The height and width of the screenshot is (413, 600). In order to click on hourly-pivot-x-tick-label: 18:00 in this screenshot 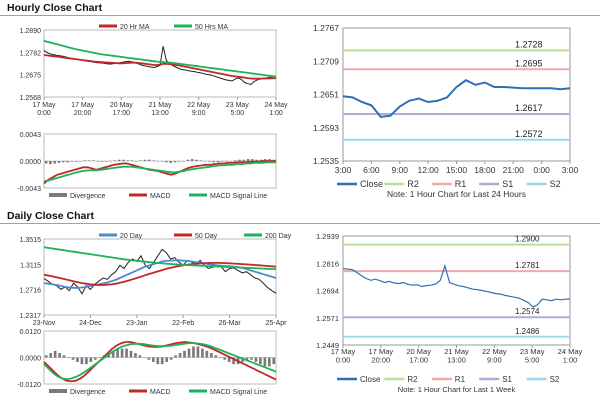, I will do `click(485, 170)`.